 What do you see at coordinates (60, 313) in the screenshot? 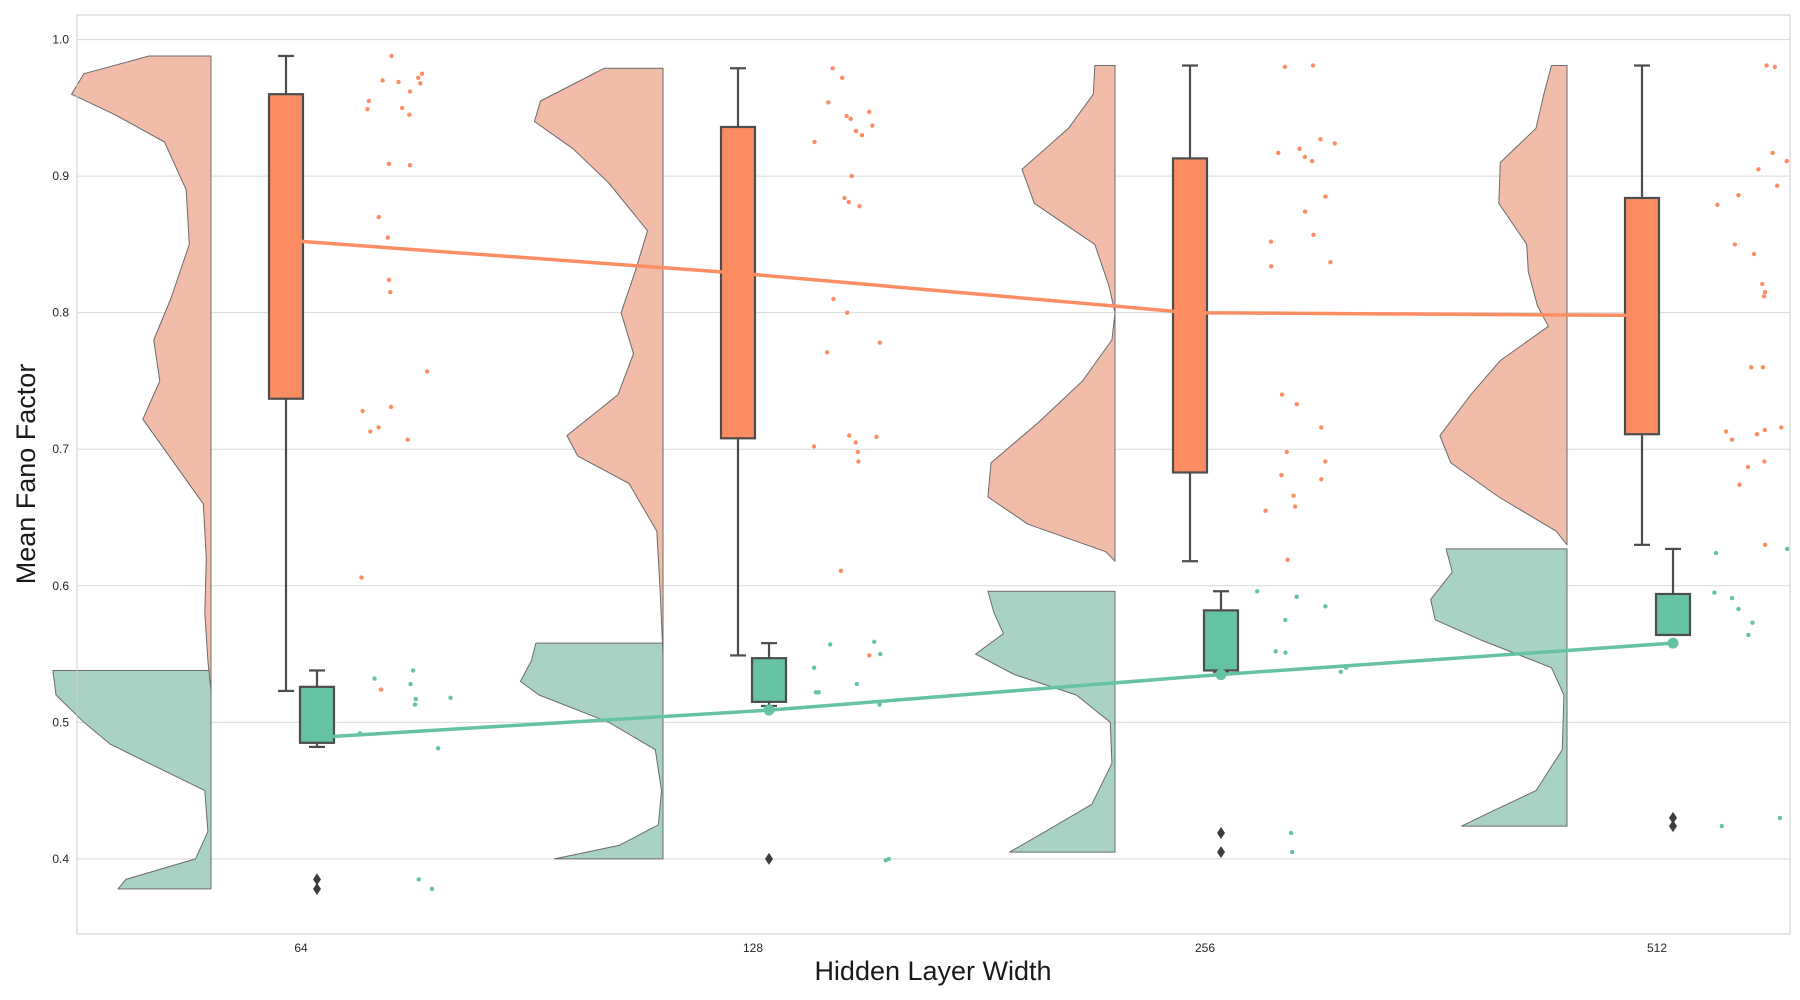
I see `y-tick-label: 0.8` at bounding box center [60, 313].